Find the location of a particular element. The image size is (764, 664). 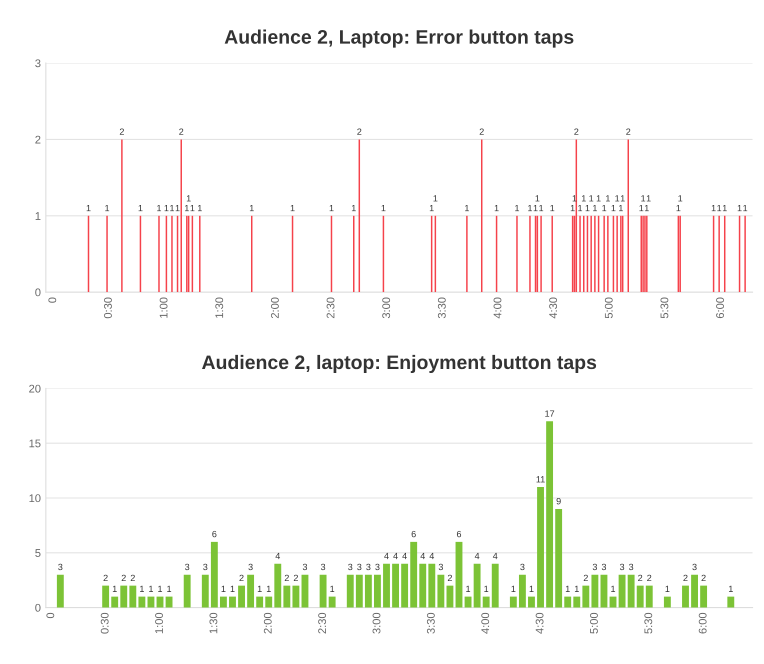

x-tick-label: 2:00 is located at coordinates (274, 307).